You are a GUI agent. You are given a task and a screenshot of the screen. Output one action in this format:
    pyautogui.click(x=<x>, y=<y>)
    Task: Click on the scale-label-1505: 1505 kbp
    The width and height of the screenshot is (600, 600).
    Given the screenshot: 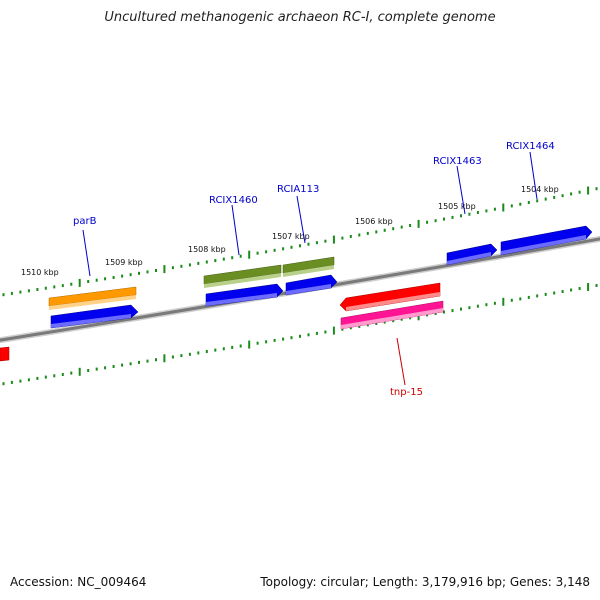 What is the action you would take?
    pyautogui.click(x=457, y=206)
    